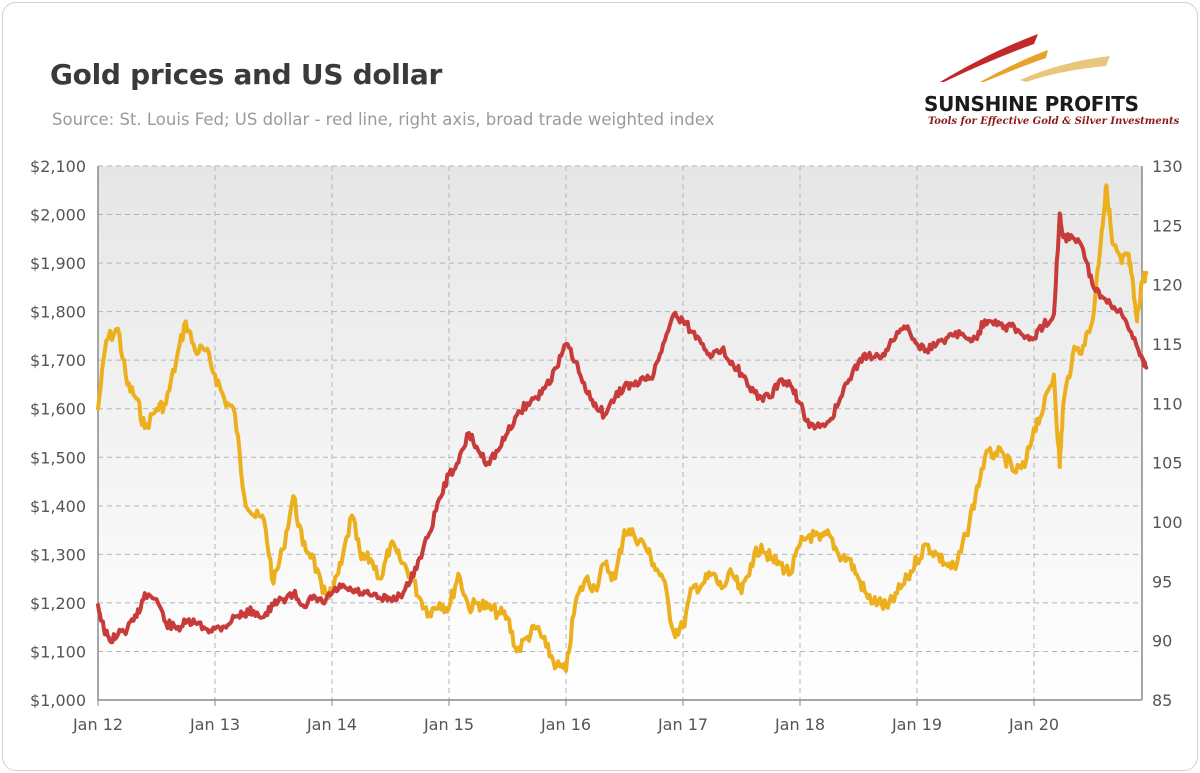 Image resolution: width=1200 pixels, height=773 pixels. I want to click on left-tick-label: $1,100, so click(58, 651).